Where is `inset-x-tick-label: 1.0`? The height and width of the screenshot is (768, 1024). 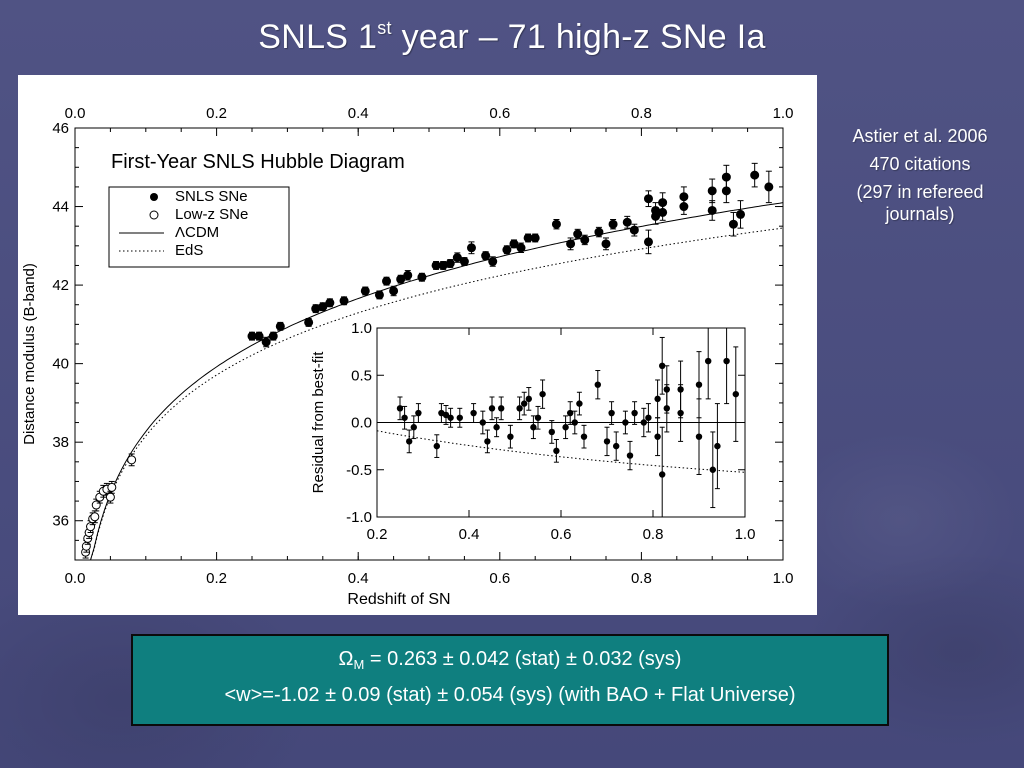
inset-x-tick-label: 1.0 is located at coordinates (745, 534).